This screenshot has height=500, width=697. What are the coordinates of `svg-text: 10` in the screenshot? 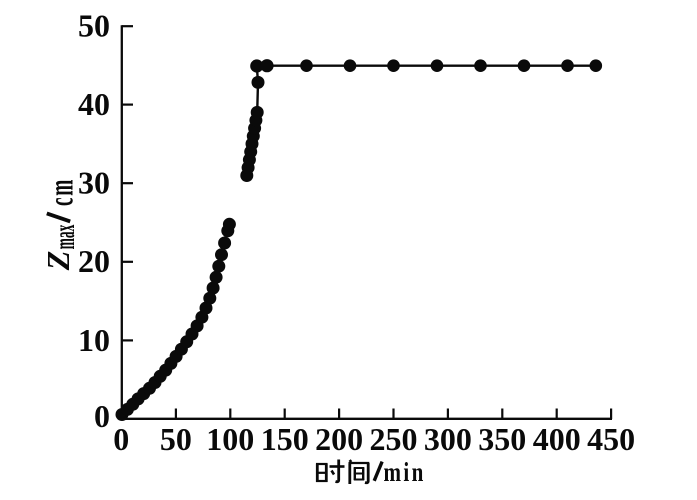 It's located at (94, 340).